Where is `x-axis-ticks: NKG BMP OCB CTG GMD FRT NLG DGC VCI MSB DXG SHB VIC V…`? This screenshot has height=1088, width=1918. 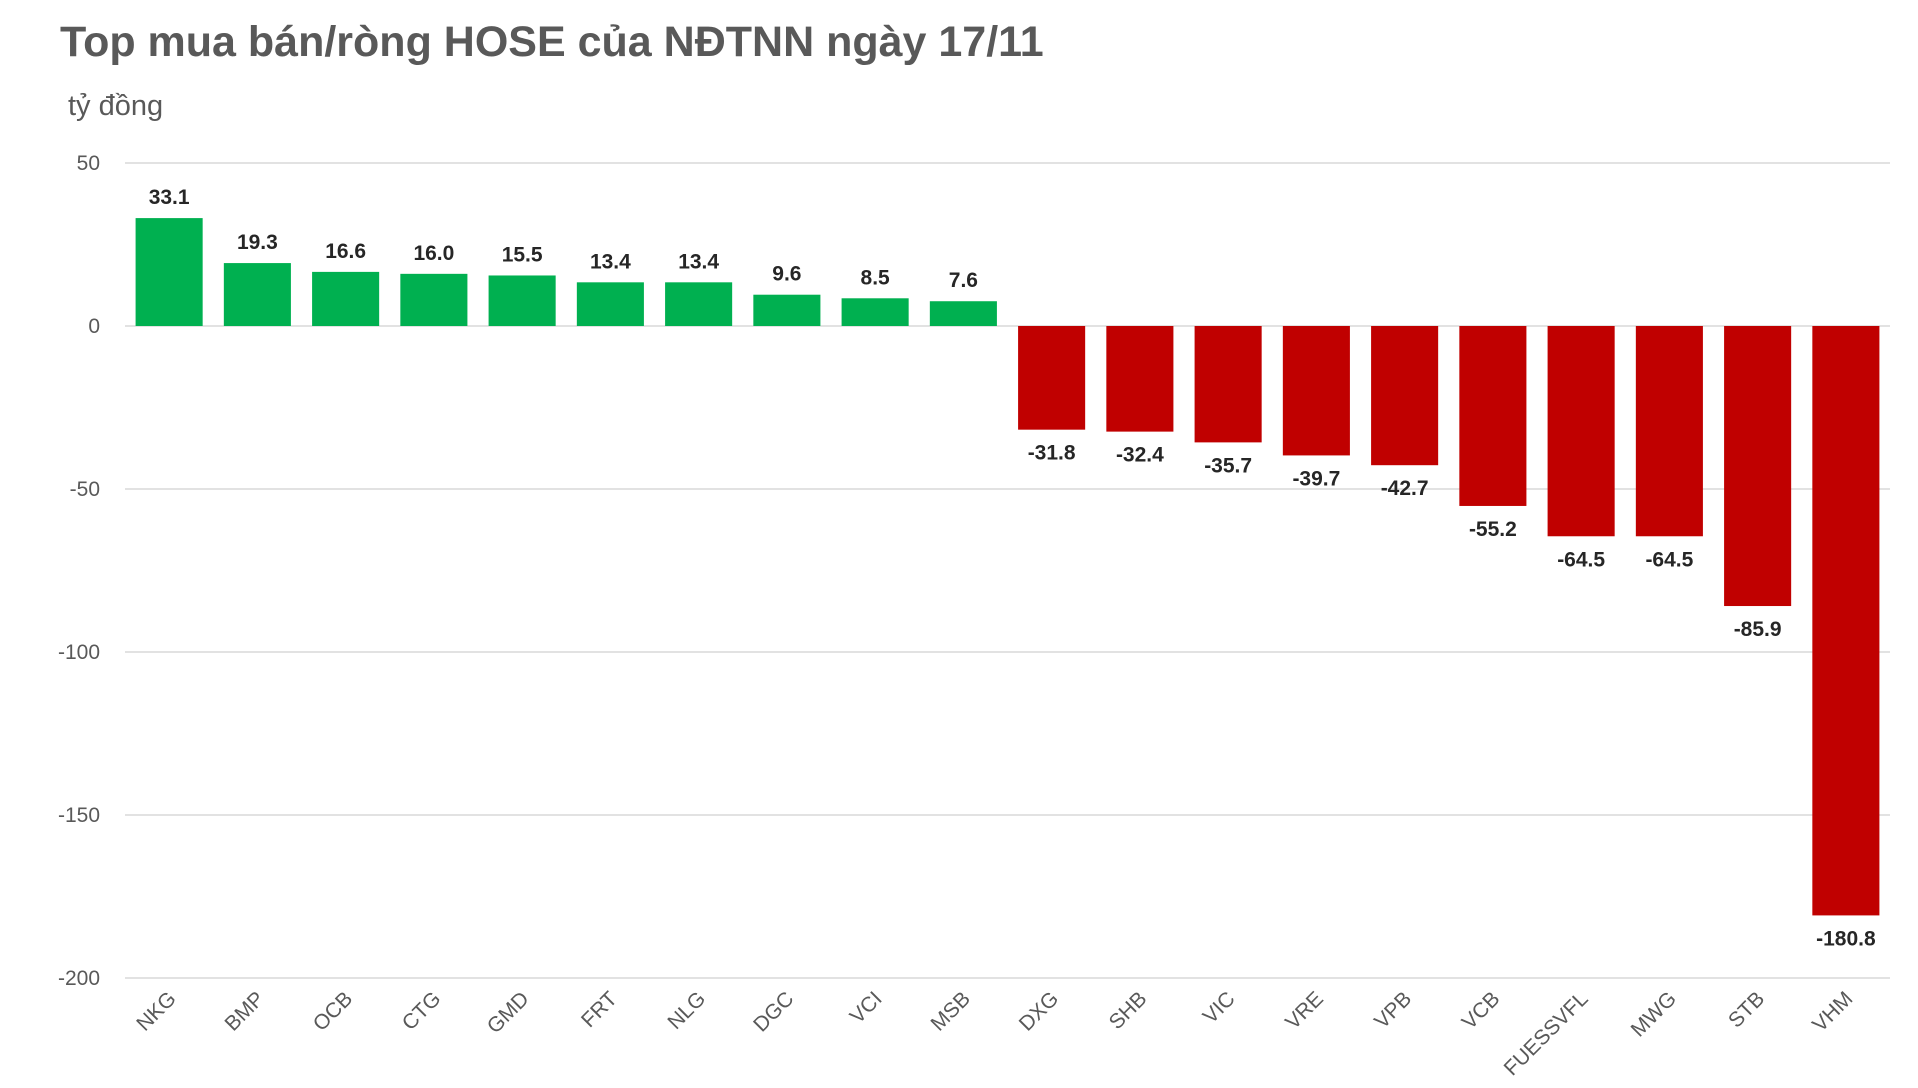
x-axis-ticks: NKG BMP OCB CTG GMD FRT NLG DGC VCI MSB DXG SHB VIC V… is located at coordinates (994, 1033).